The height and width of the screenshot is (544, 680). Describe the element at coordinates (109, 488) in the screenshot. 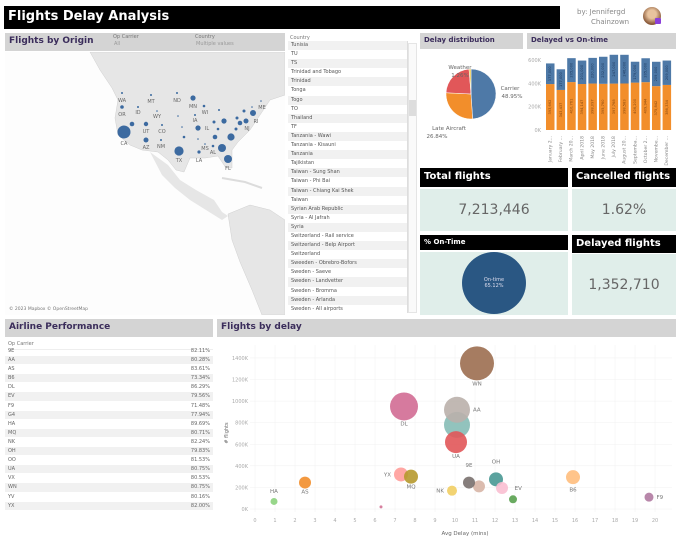

I see `airline-row: WN 80.75%` at that location.